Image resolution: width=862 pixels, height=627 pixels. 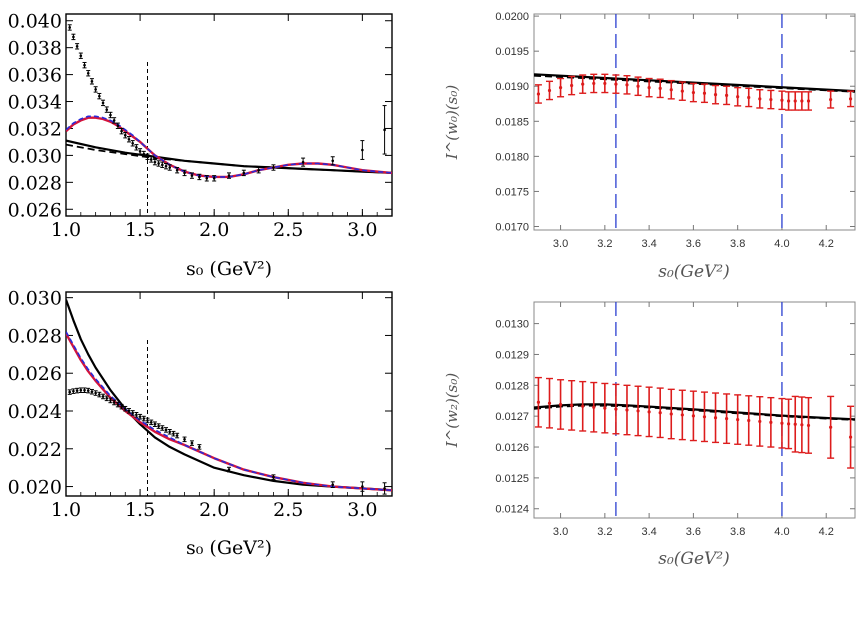 I want to click on x-axis-label: s₀ (GeV²), so click(x=229, y=548).